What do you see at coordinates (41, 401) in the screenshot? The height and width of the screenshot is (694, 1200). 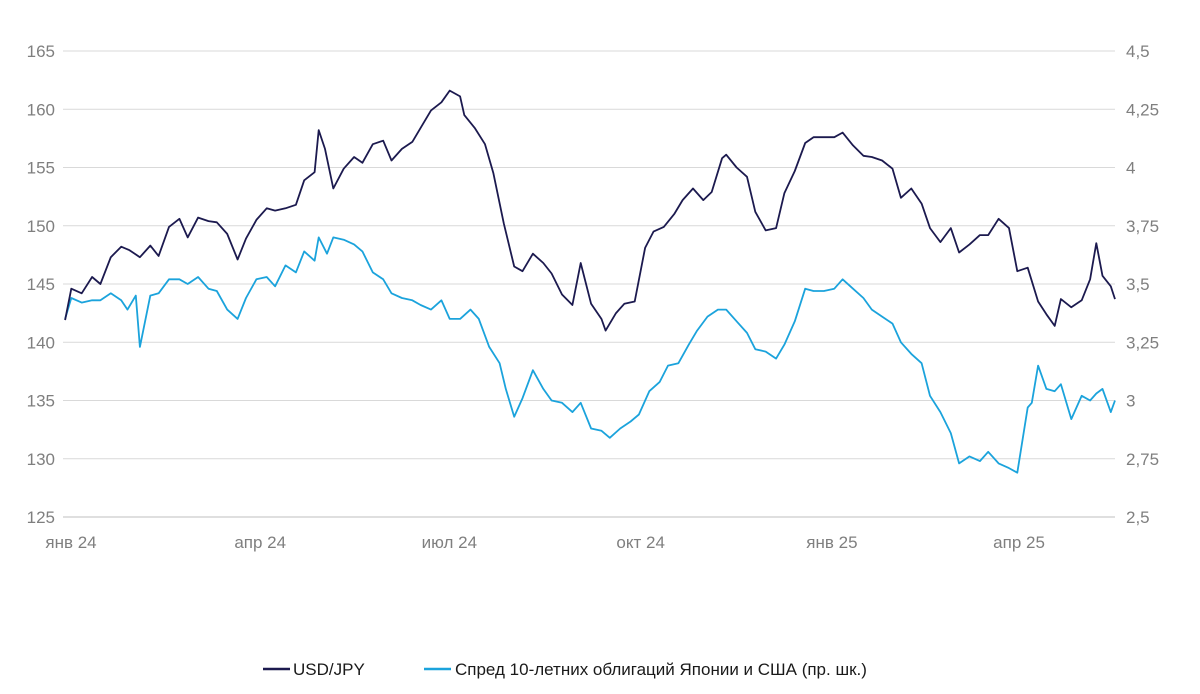 I see `y-left-tick-label: 135` at bounding box center [41, 401].